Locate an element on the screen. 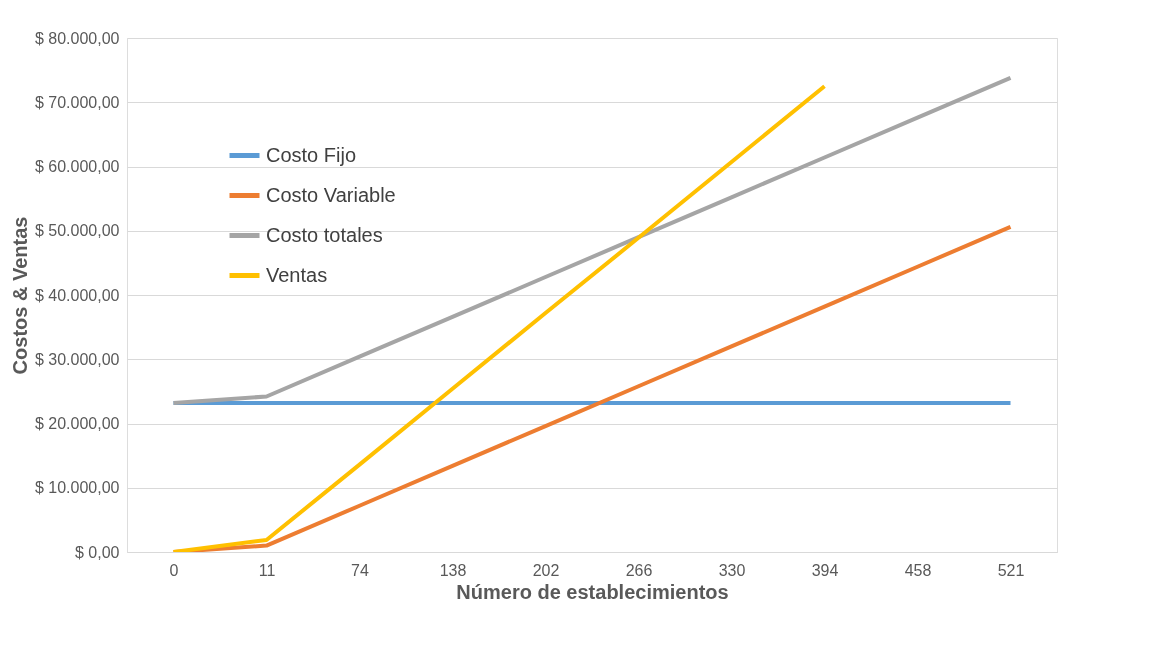  legend-label: Ventas is located at coordinates (297, 274).